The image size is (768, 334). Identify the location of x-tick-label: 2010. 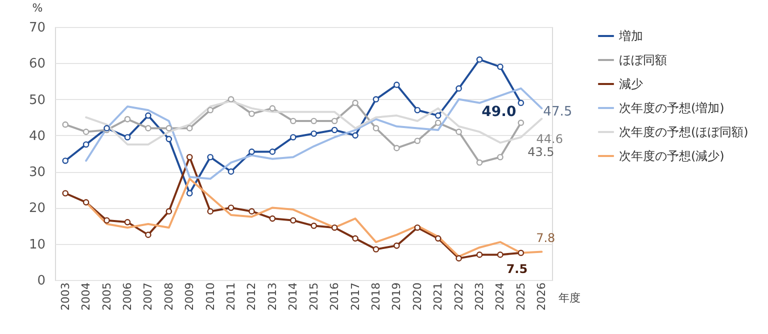
(210, 296).